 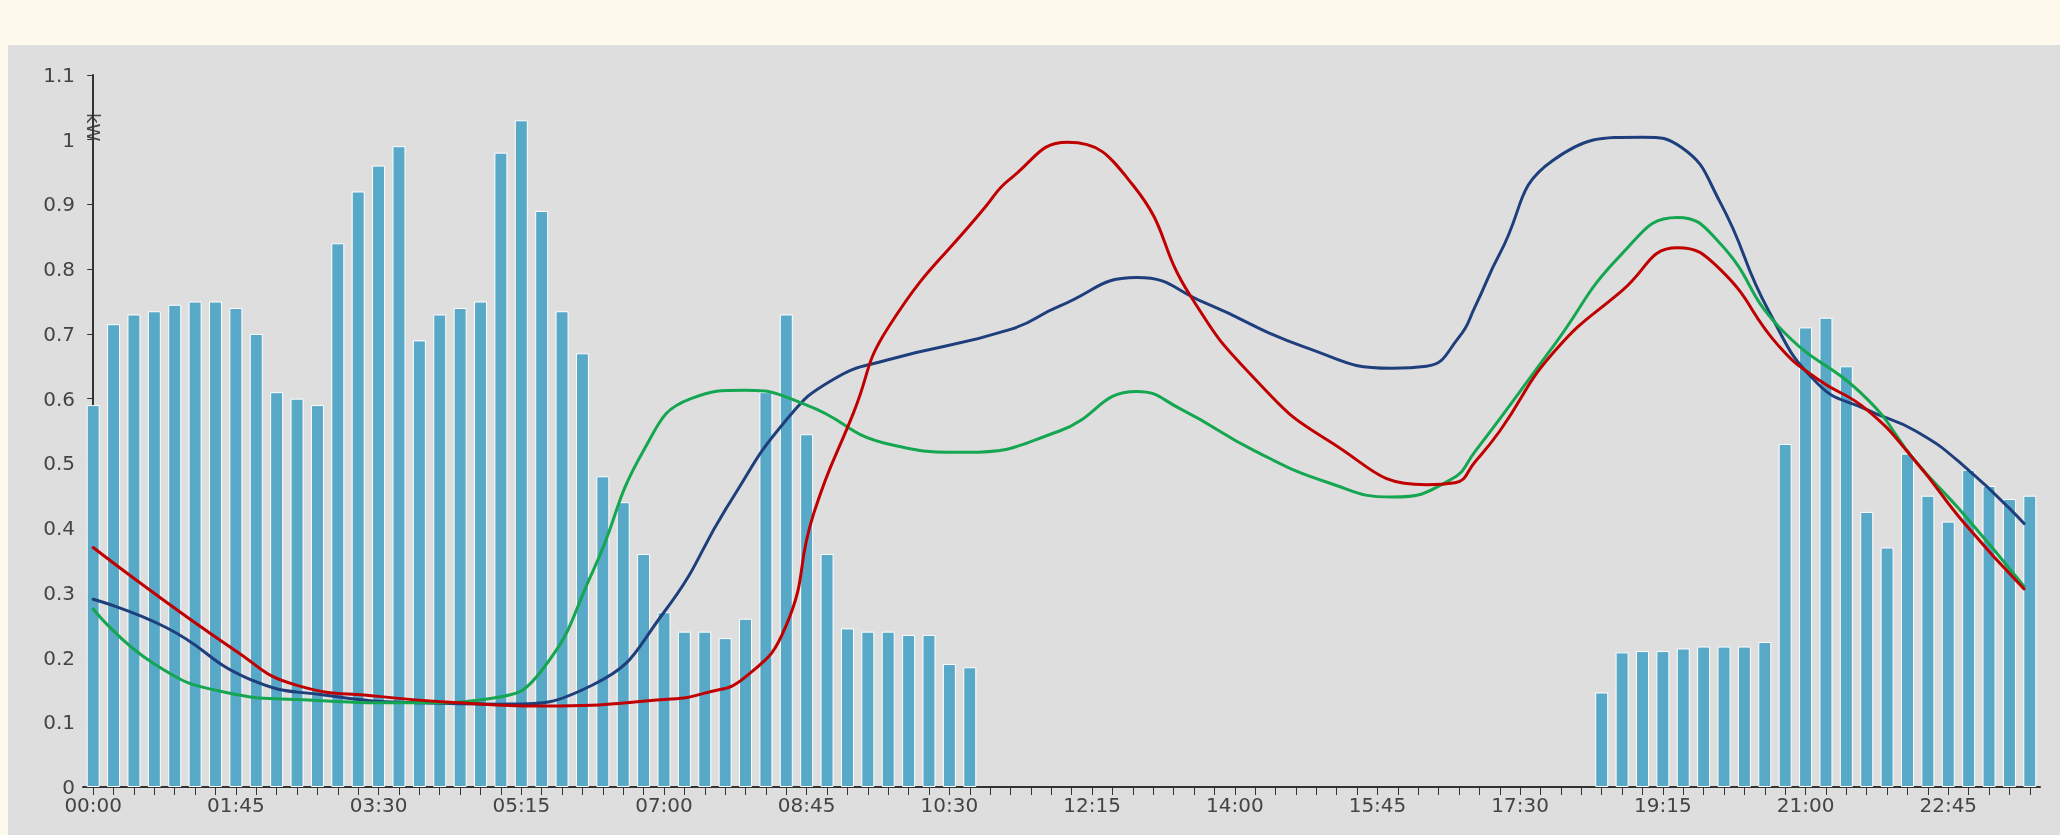 I want to click on x-tick-label: 08:45, so click(x=806, y=805).